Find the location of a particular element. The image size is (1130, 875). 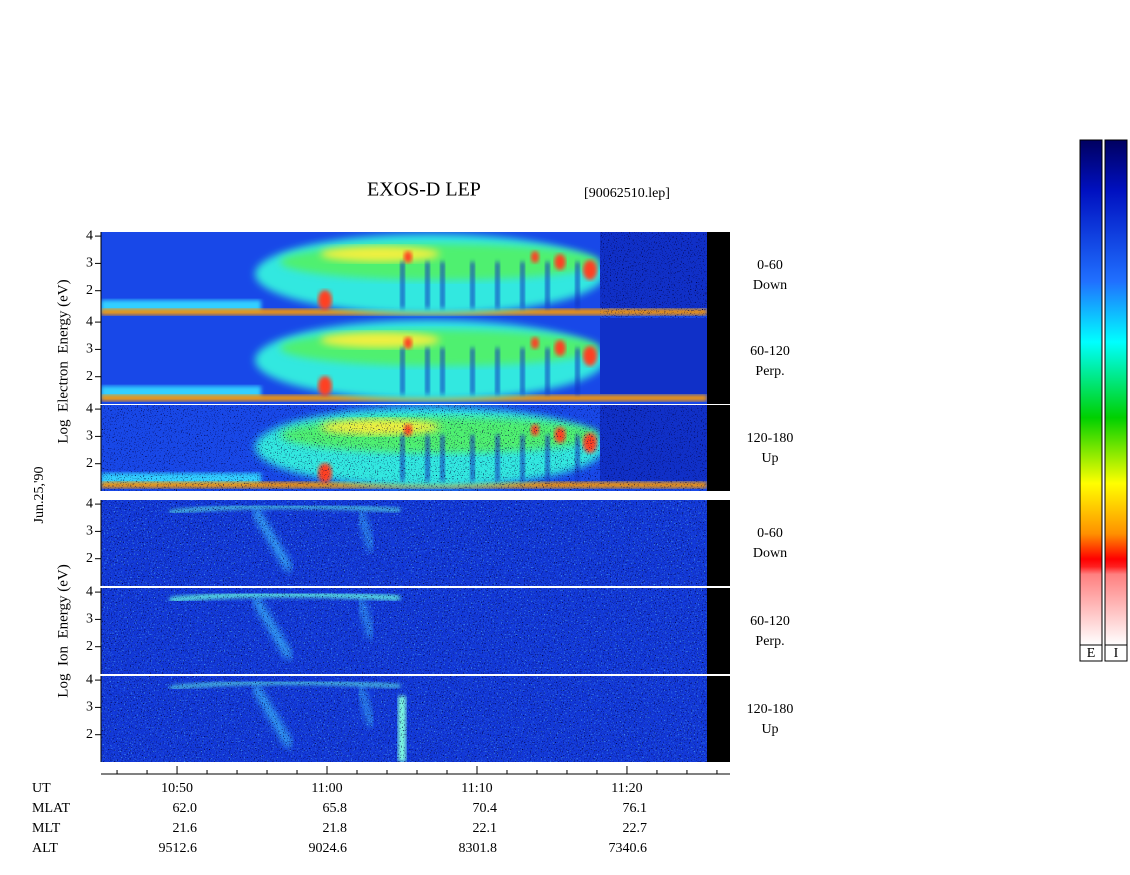

x-tick-label: 11:10 is located at coordinates (476, 788).